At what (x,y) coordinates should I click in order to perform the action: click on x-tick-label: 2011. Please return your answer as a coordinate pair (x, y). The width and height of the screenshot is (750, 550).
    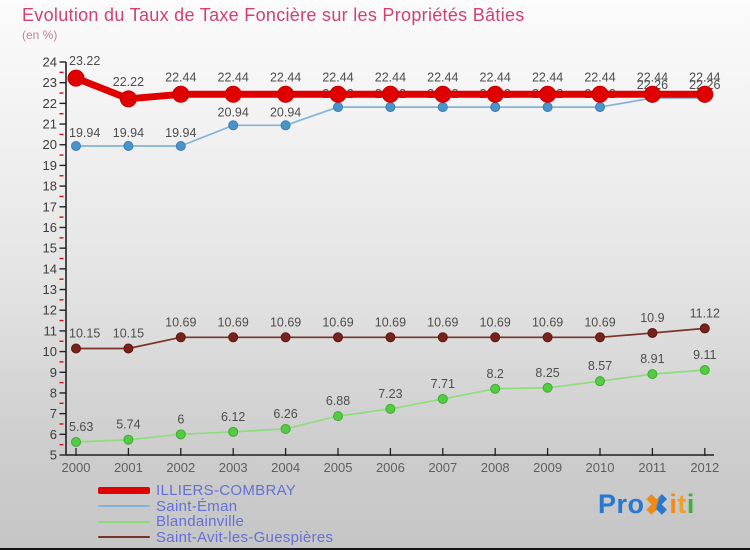
    Looking at the image, I should click on (652, 467).